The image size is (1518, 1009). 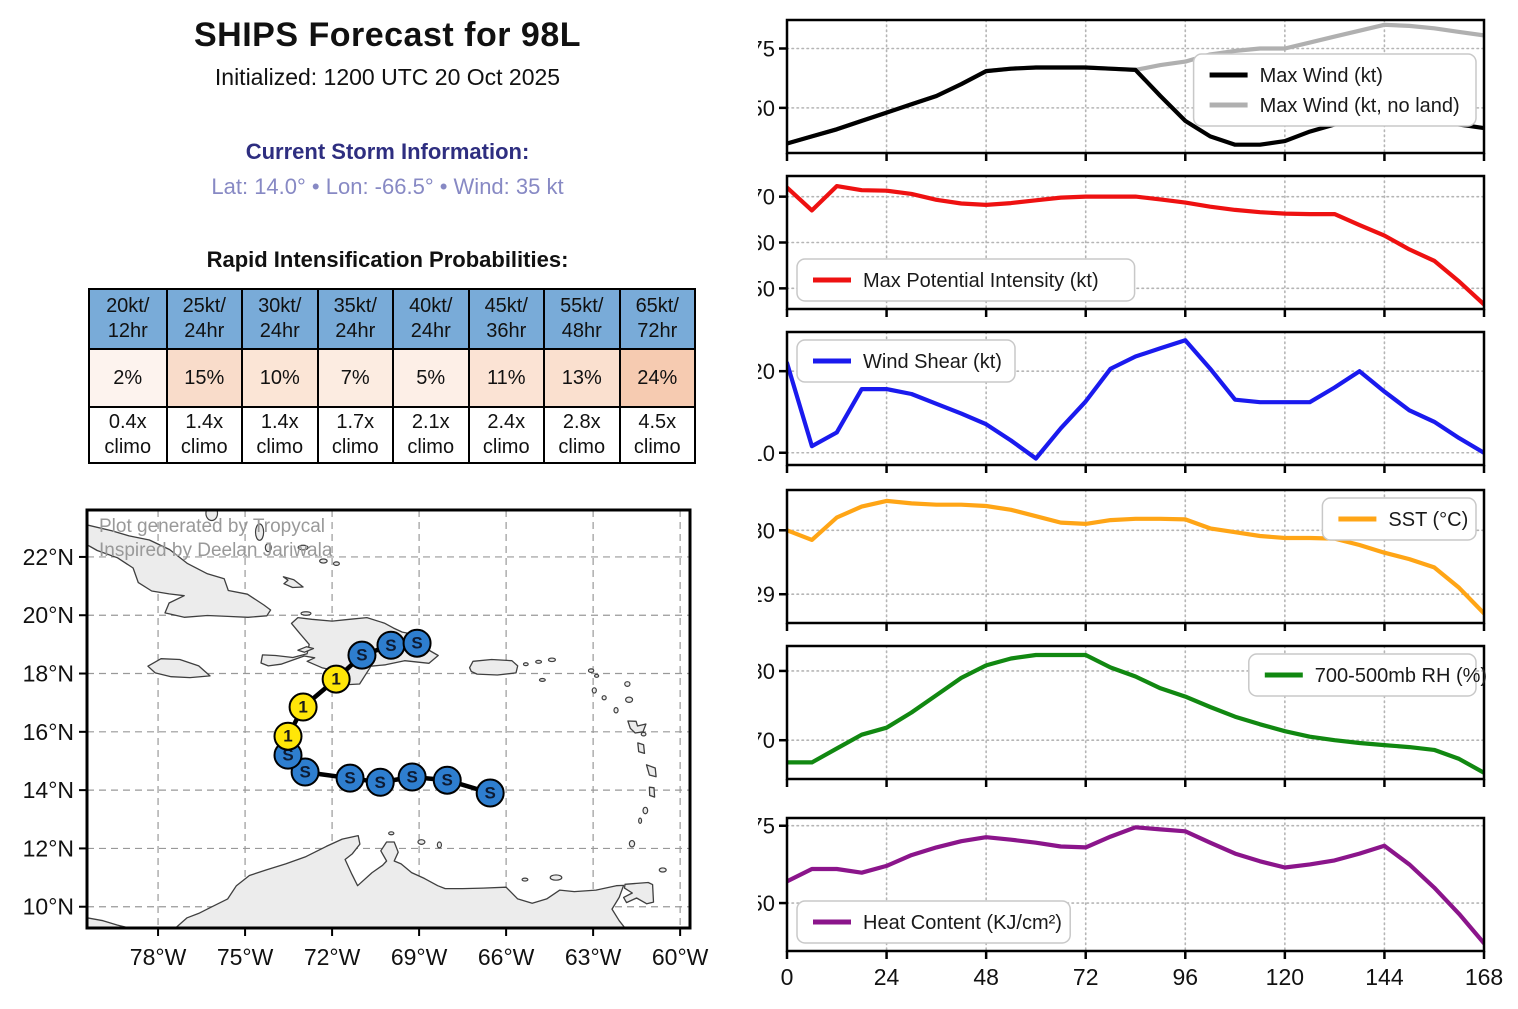 I want to click on ri-header-cell: 20kt/ 12hr, so click(x=128, y=319).